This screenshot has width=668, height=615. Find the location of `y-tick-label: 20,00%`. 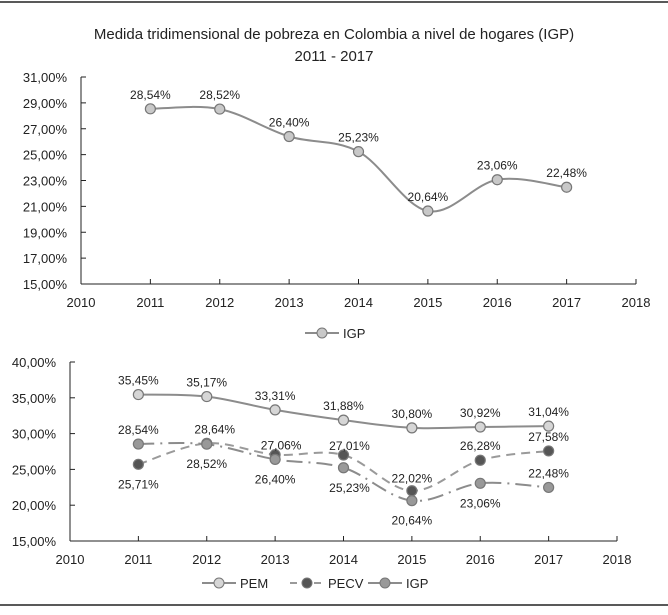

y-tick-label: 20,00% is located at coordinates (34, 505).